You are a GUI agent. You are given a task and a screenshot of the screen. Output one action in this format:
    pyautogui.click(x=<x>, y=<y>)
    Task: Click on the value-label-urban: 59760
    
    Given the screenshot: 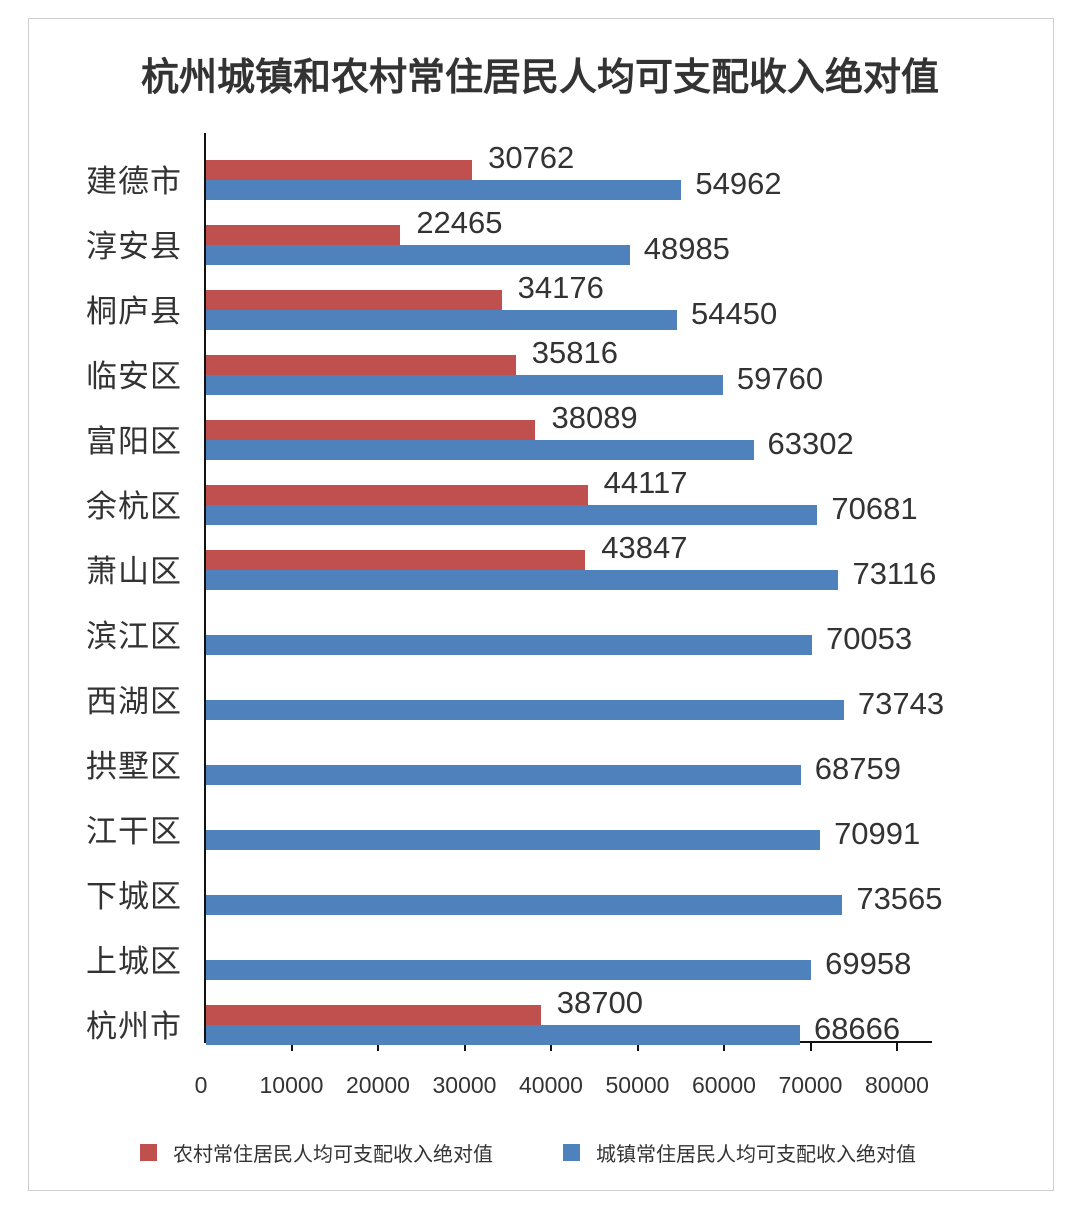 What is the action you would take?
    pyautogui.click(x=780, y=378)
    